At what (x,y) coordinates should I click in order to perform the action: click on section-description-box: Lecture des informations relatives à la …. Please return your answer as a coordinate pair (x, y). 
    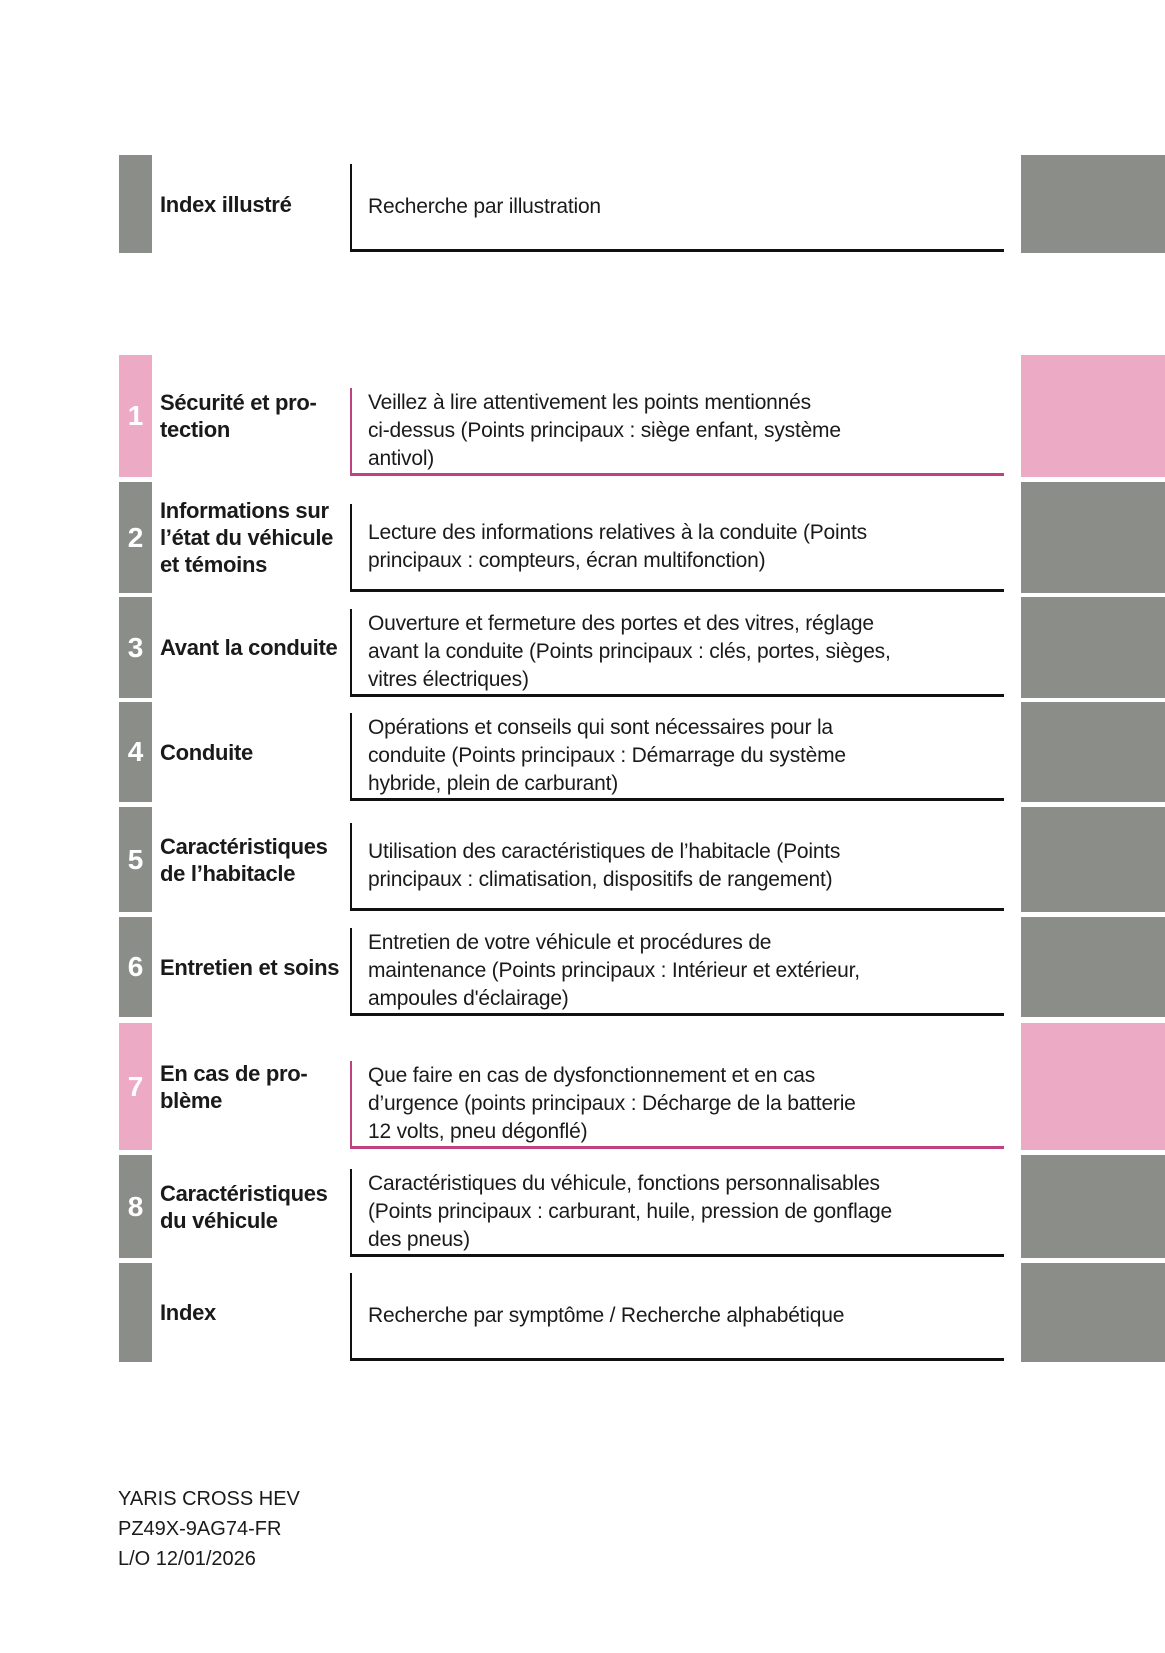
    Looking at the image, I should click on (677, 548).